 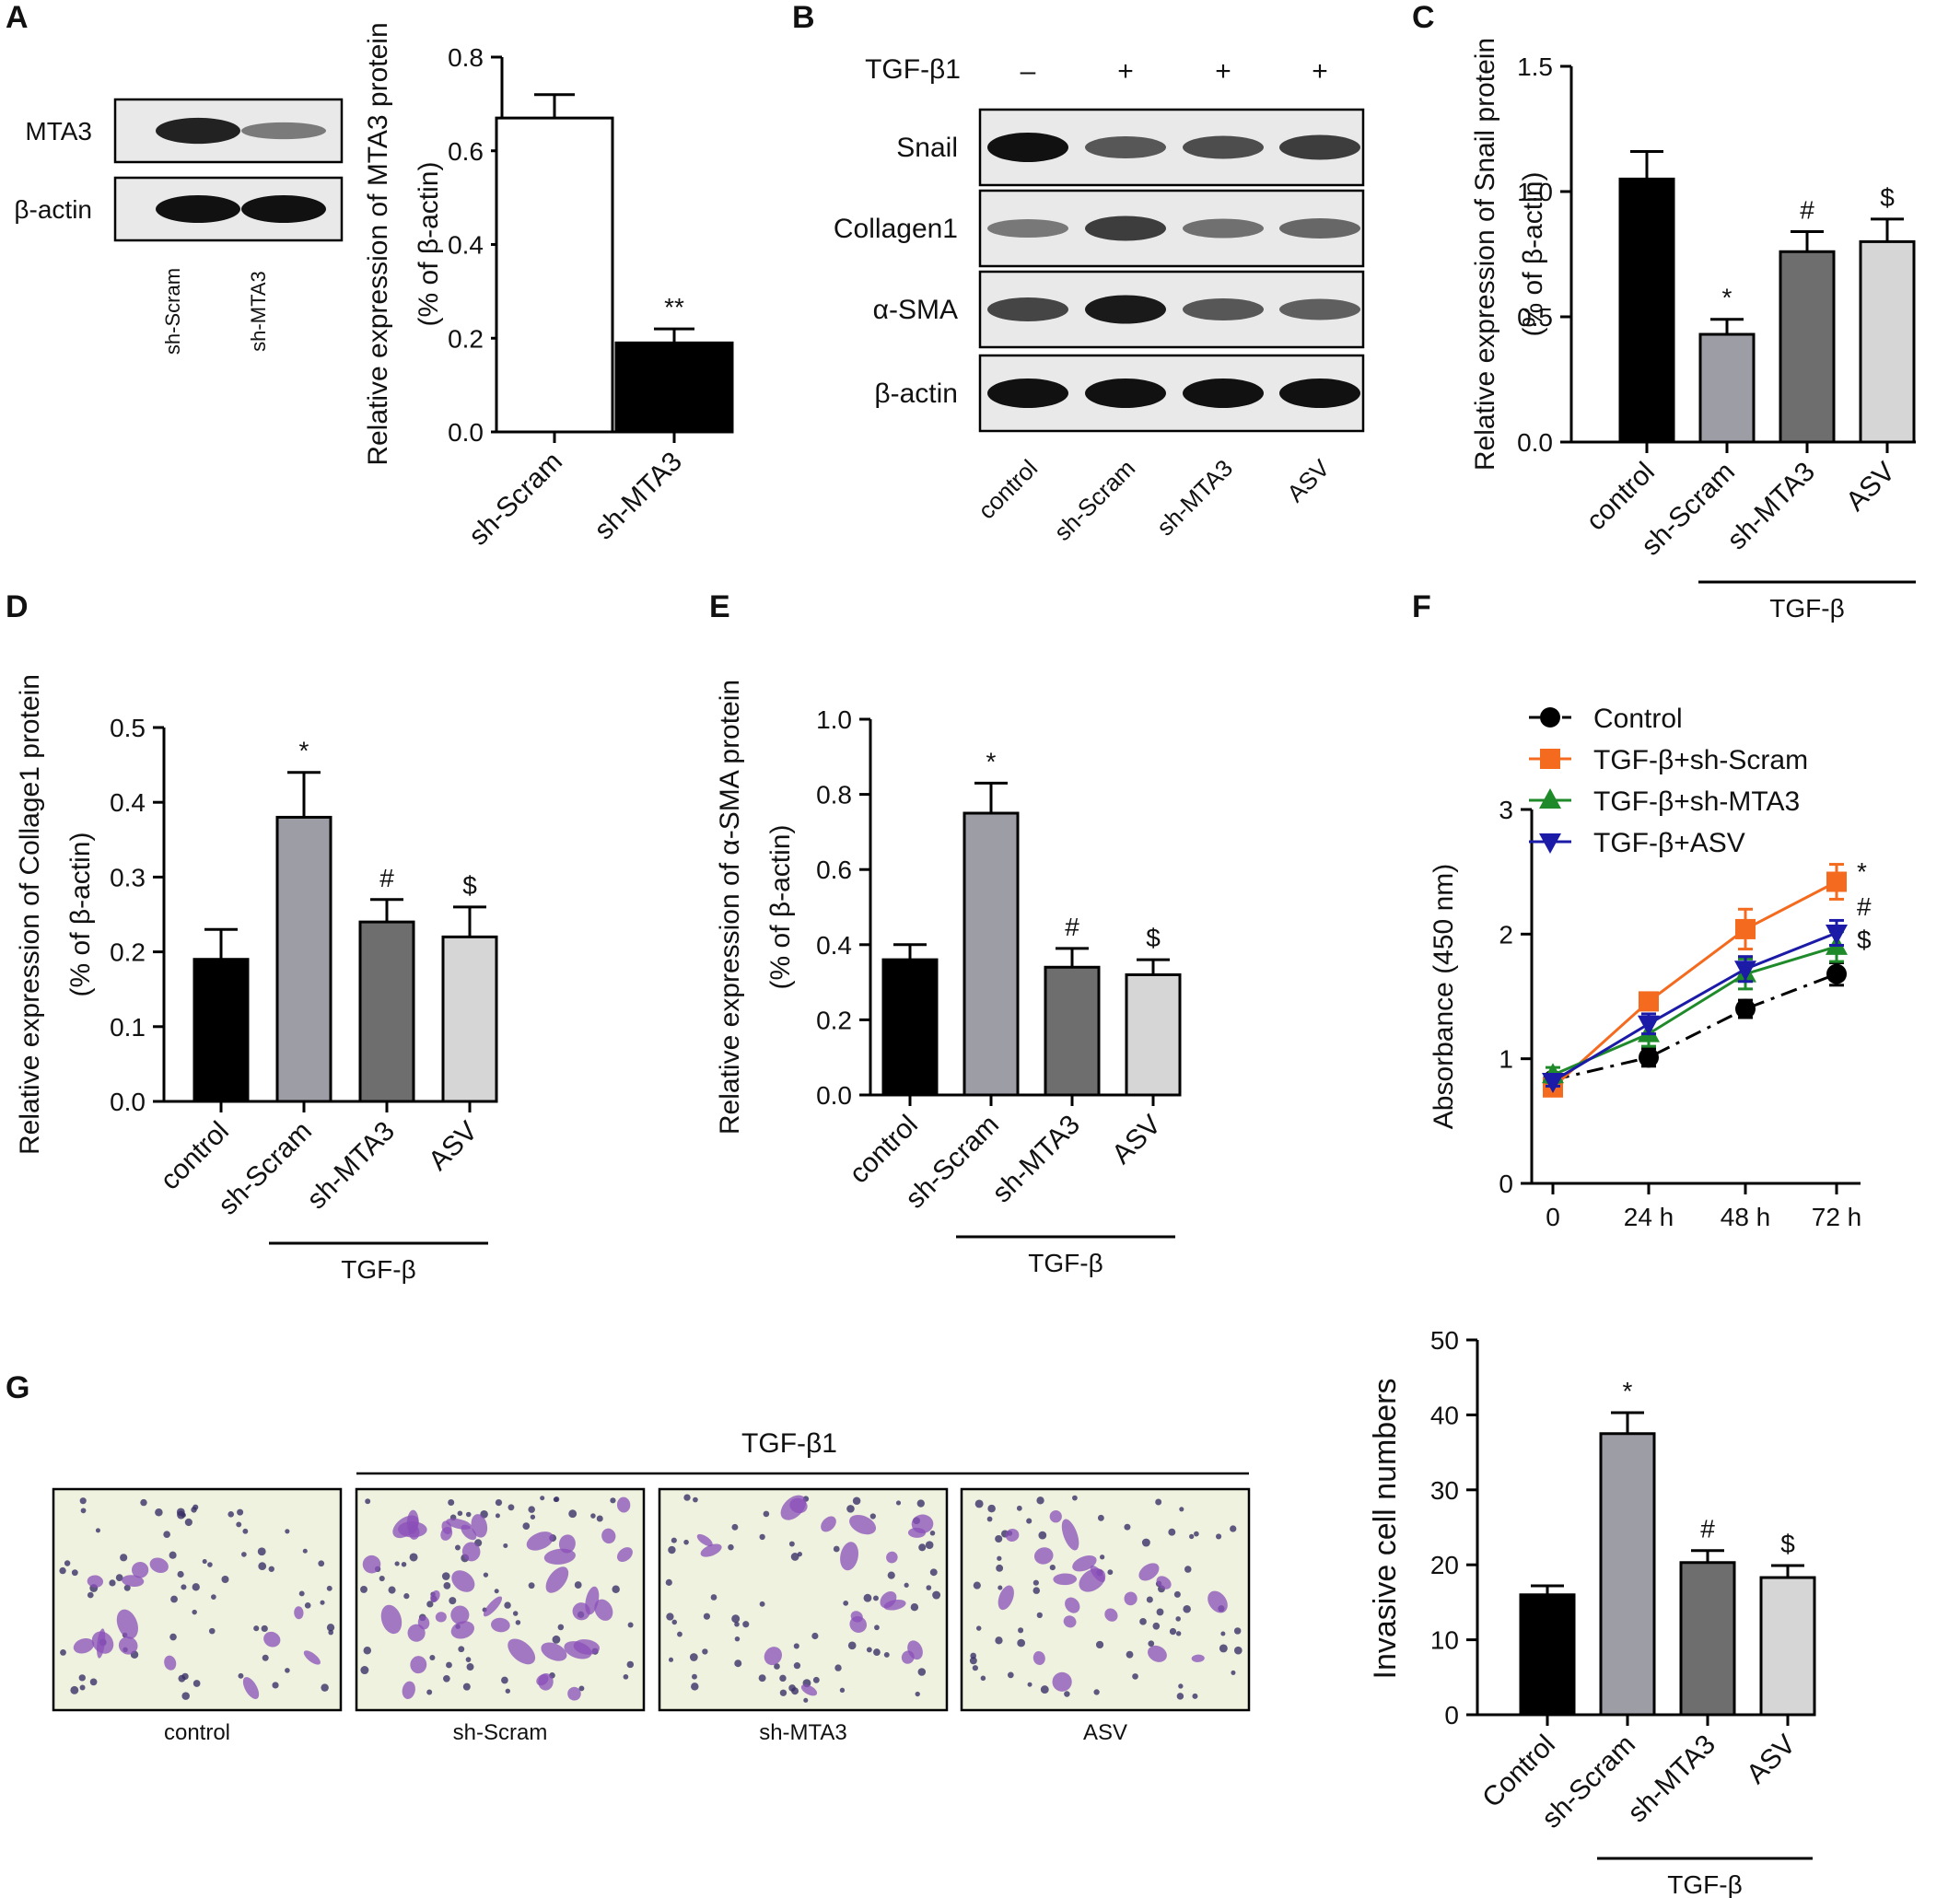 I want to click on blot-band-actin-sh-scram, so click(x=198, y=209).